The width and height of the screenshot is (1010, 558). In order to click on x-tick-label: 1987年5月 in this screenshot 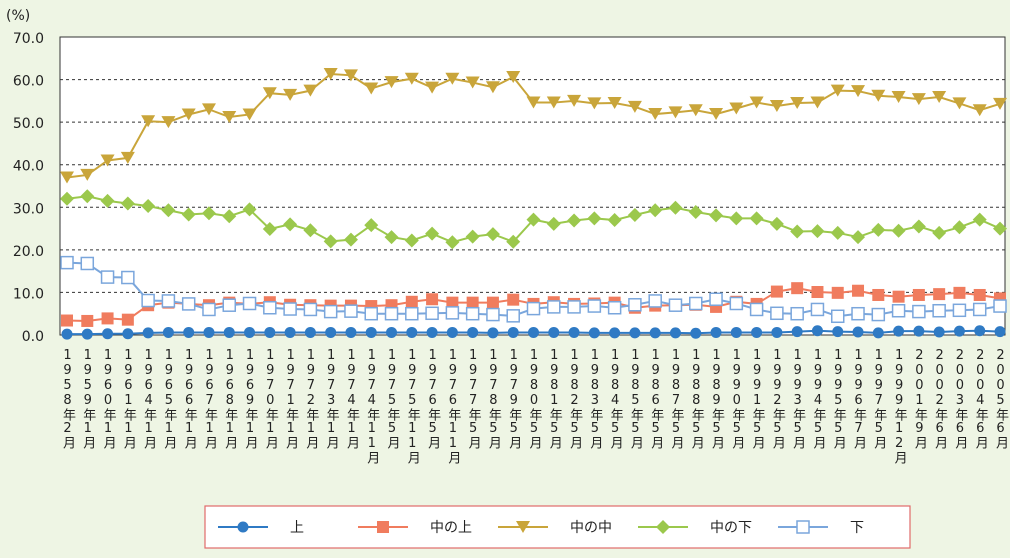, I will do `click(676, 398)`.